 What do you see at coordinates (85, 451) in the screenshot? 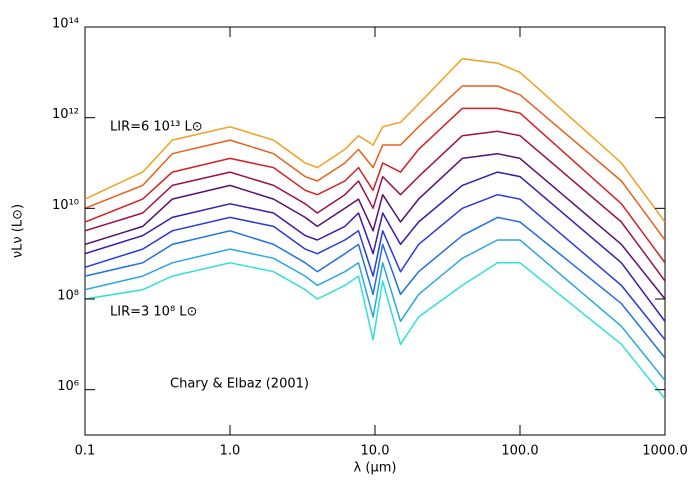
I see `x-tick-label: 0.1` at bounding box center [85, 451].